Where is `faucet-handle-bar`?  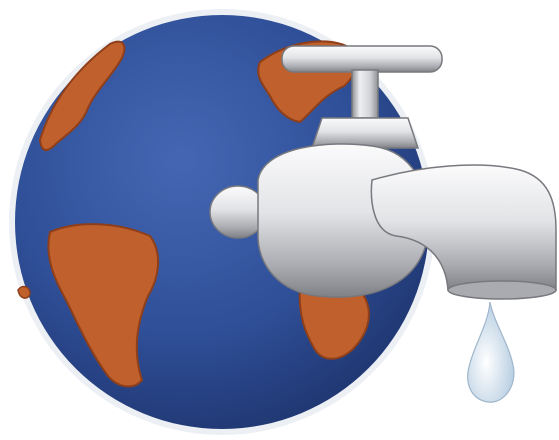 faucet-handle-bar is located at coordinates (362, 59).